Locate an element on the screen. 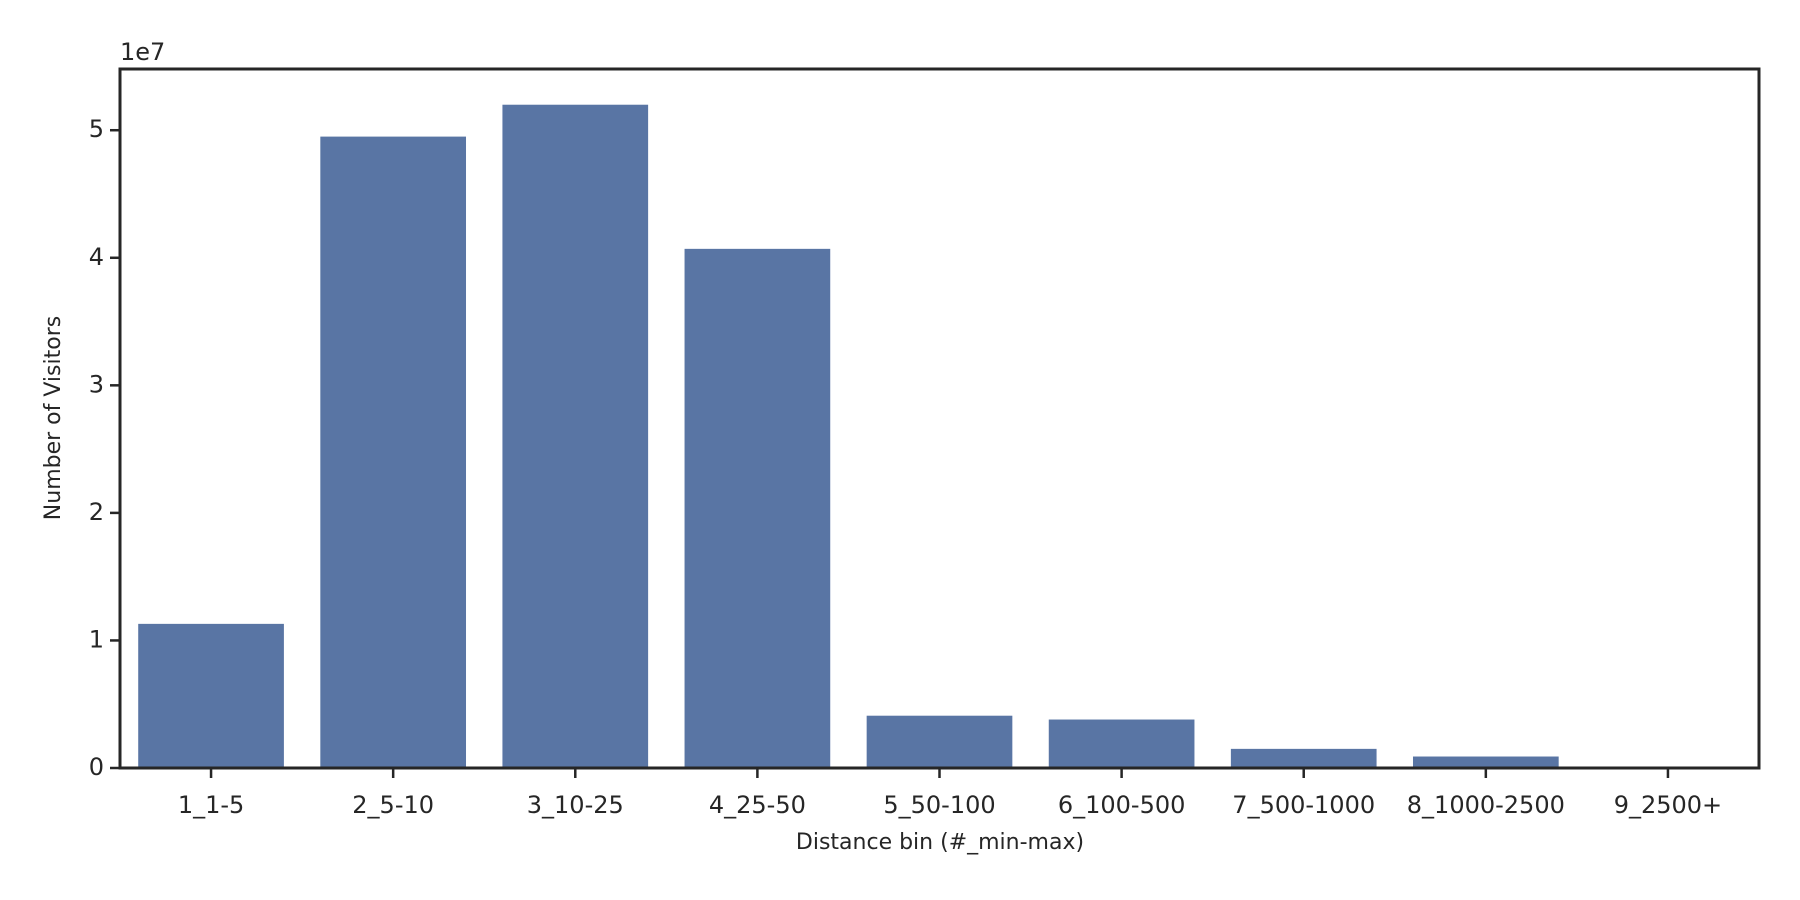 The image size is (1800, 900). x-tick-label: 9_2500+ is located at coordinates (1668, 805).